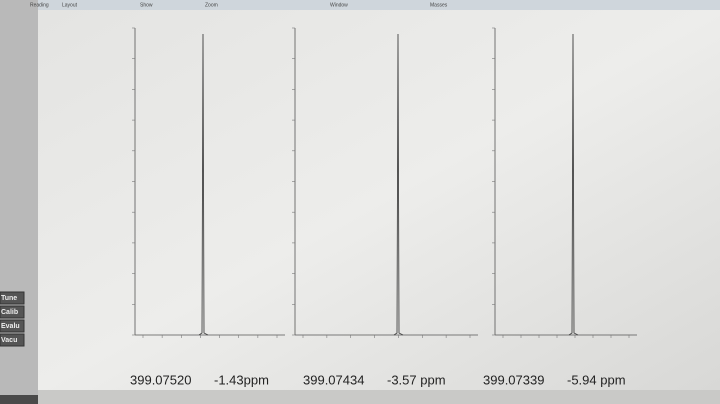 The image size is (720, 404). What do you see at coordinates (70, 5) in the screenshot?
I see `menu-item: Layout` at bounding box center [70, 5].